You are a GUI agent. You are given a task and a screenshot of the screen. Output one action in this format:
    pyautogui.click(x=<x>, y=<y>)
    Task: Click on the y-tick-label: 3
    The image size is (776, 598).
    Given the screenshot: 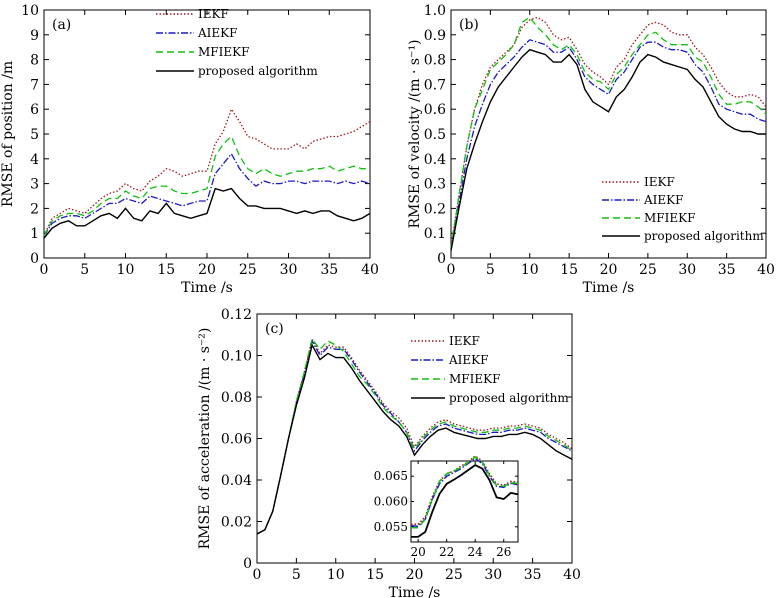 What is the action you would take?
    pyautogui.click(x=34, y=185)
    